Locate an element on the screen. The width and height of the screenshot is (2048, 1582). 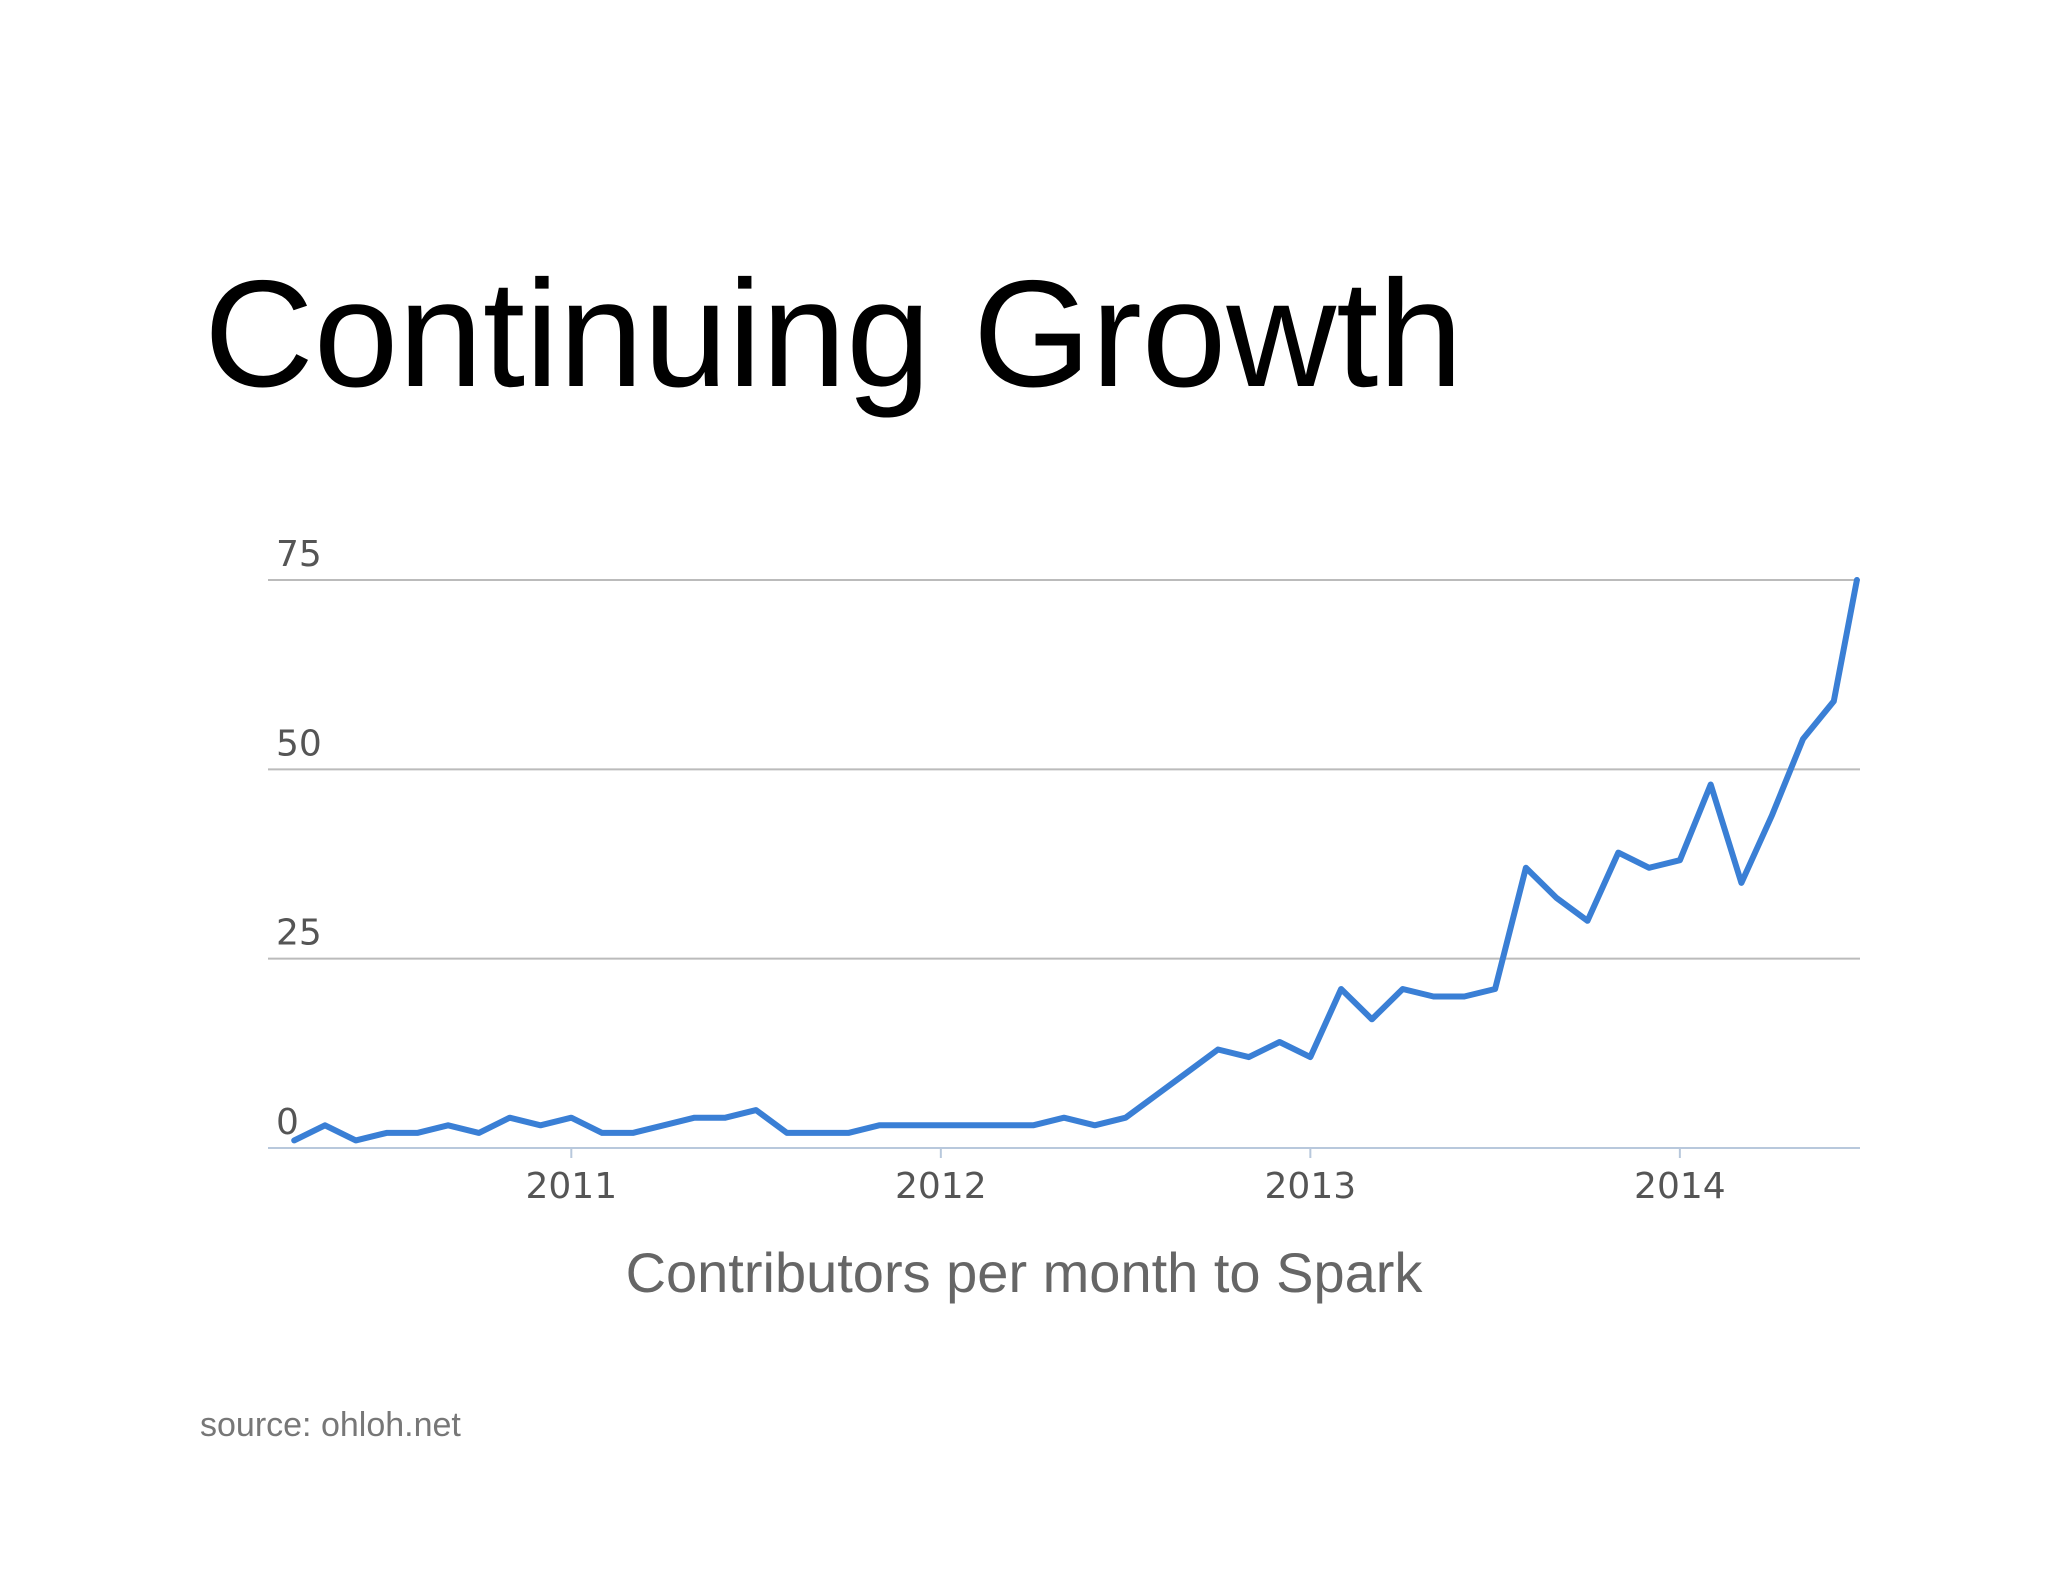
y-tick-label-0: 0 is located at coordinates (287, 1122).